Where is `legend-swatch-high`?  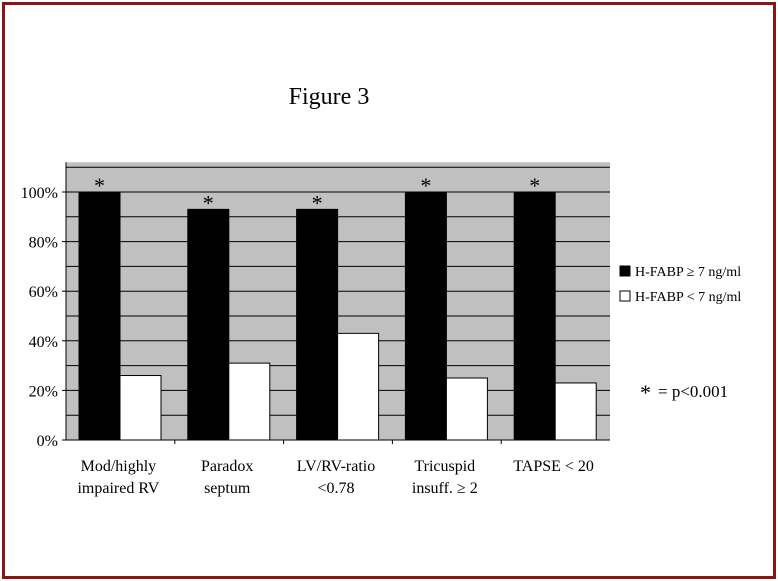
legend-swatch-high is located at coordinates (625, 271).